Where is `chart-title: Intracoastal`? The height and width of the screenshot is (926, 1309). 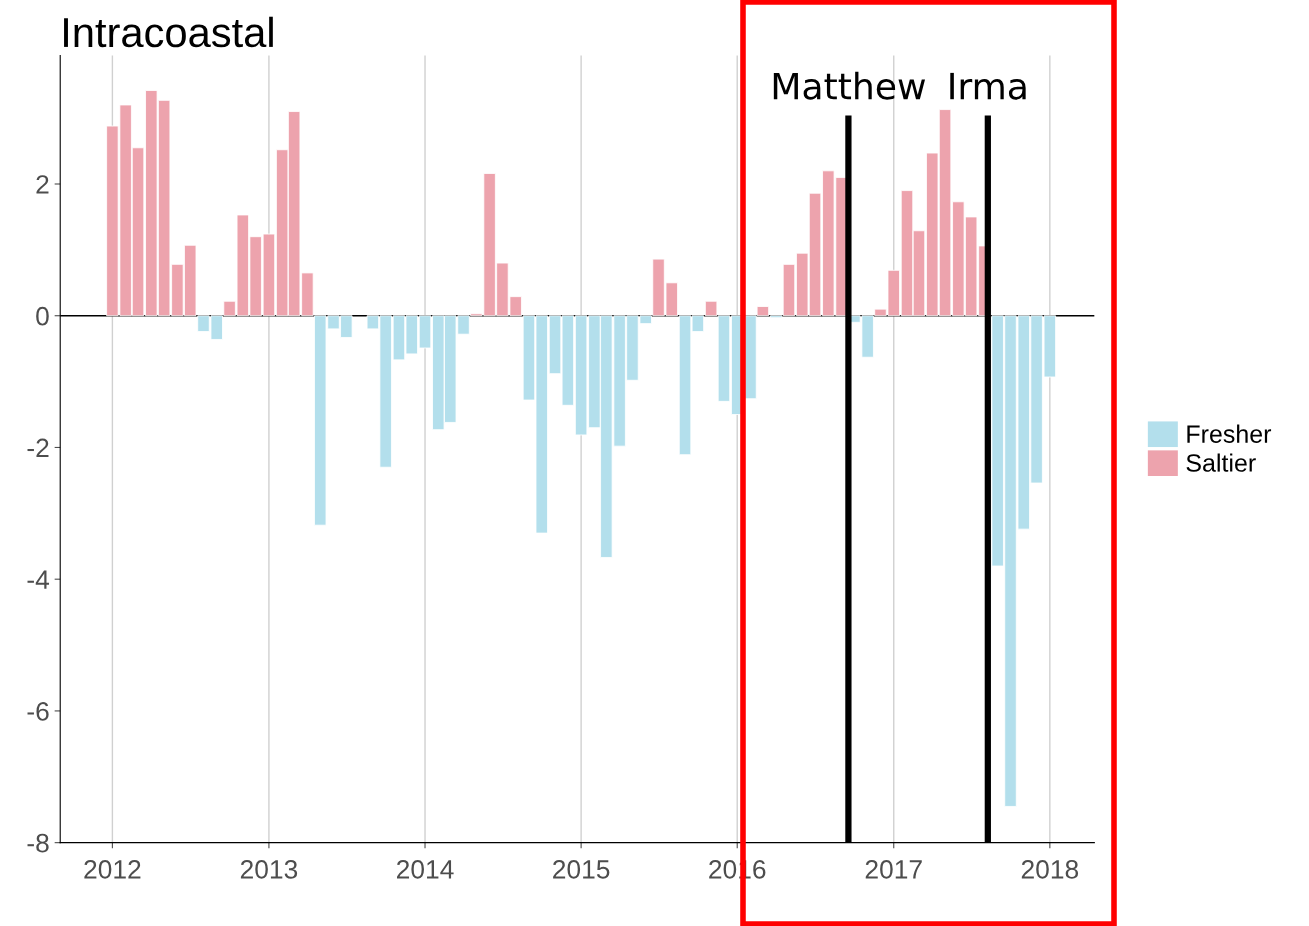
chart-title: Intracoastal is located at coordinates (168, 32).